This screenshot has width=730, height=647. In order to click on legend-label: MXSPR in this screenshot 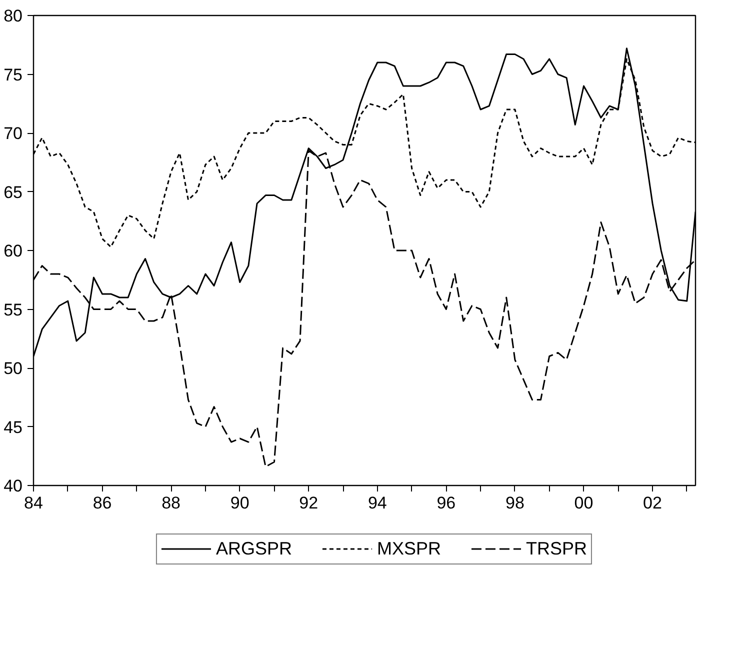, I will do `click(409, 548)`.